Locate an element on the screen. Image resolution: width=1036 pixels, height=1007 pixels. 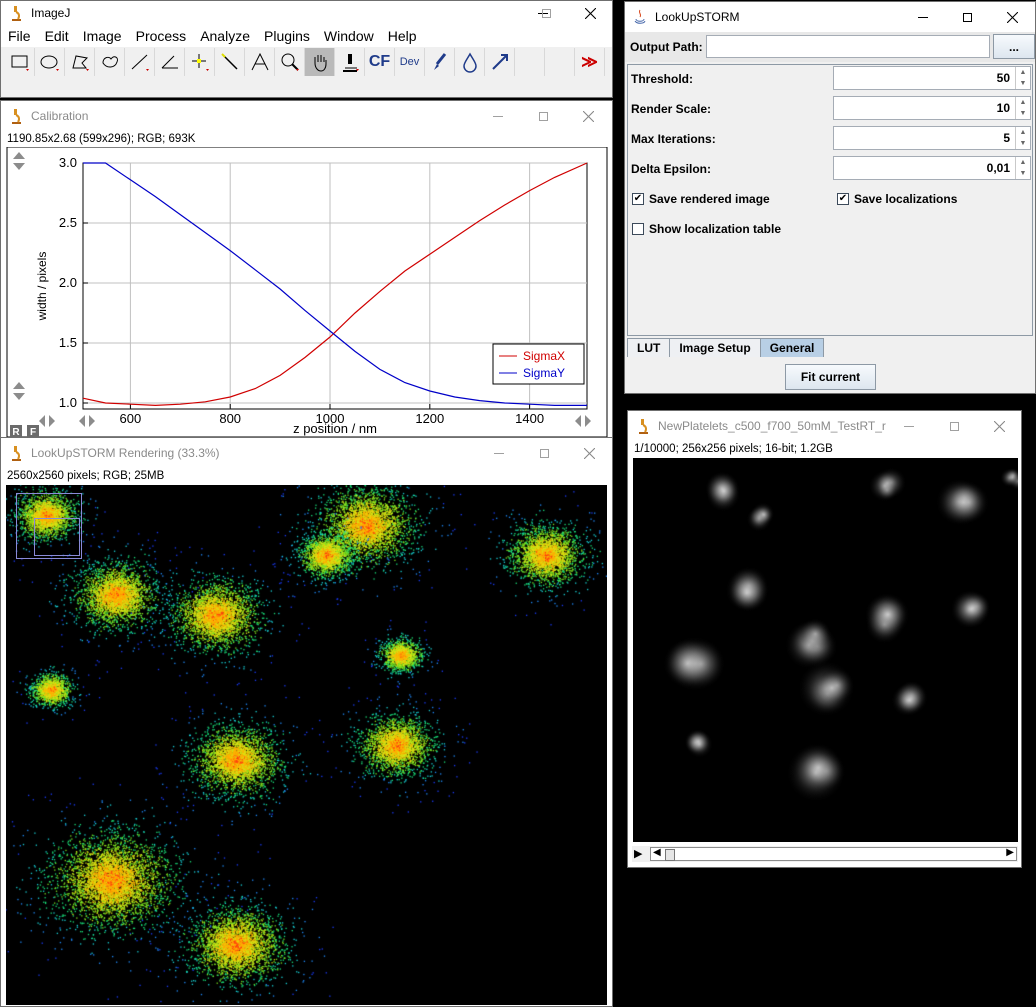
blob-tool is located at coordinates (470, 62).